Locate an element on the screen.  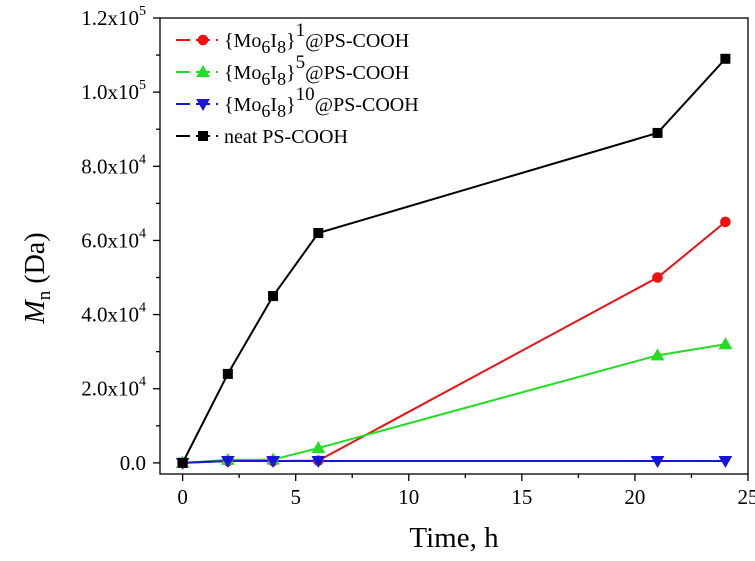
series-line-mo10 is located at coordinates (454, 462).